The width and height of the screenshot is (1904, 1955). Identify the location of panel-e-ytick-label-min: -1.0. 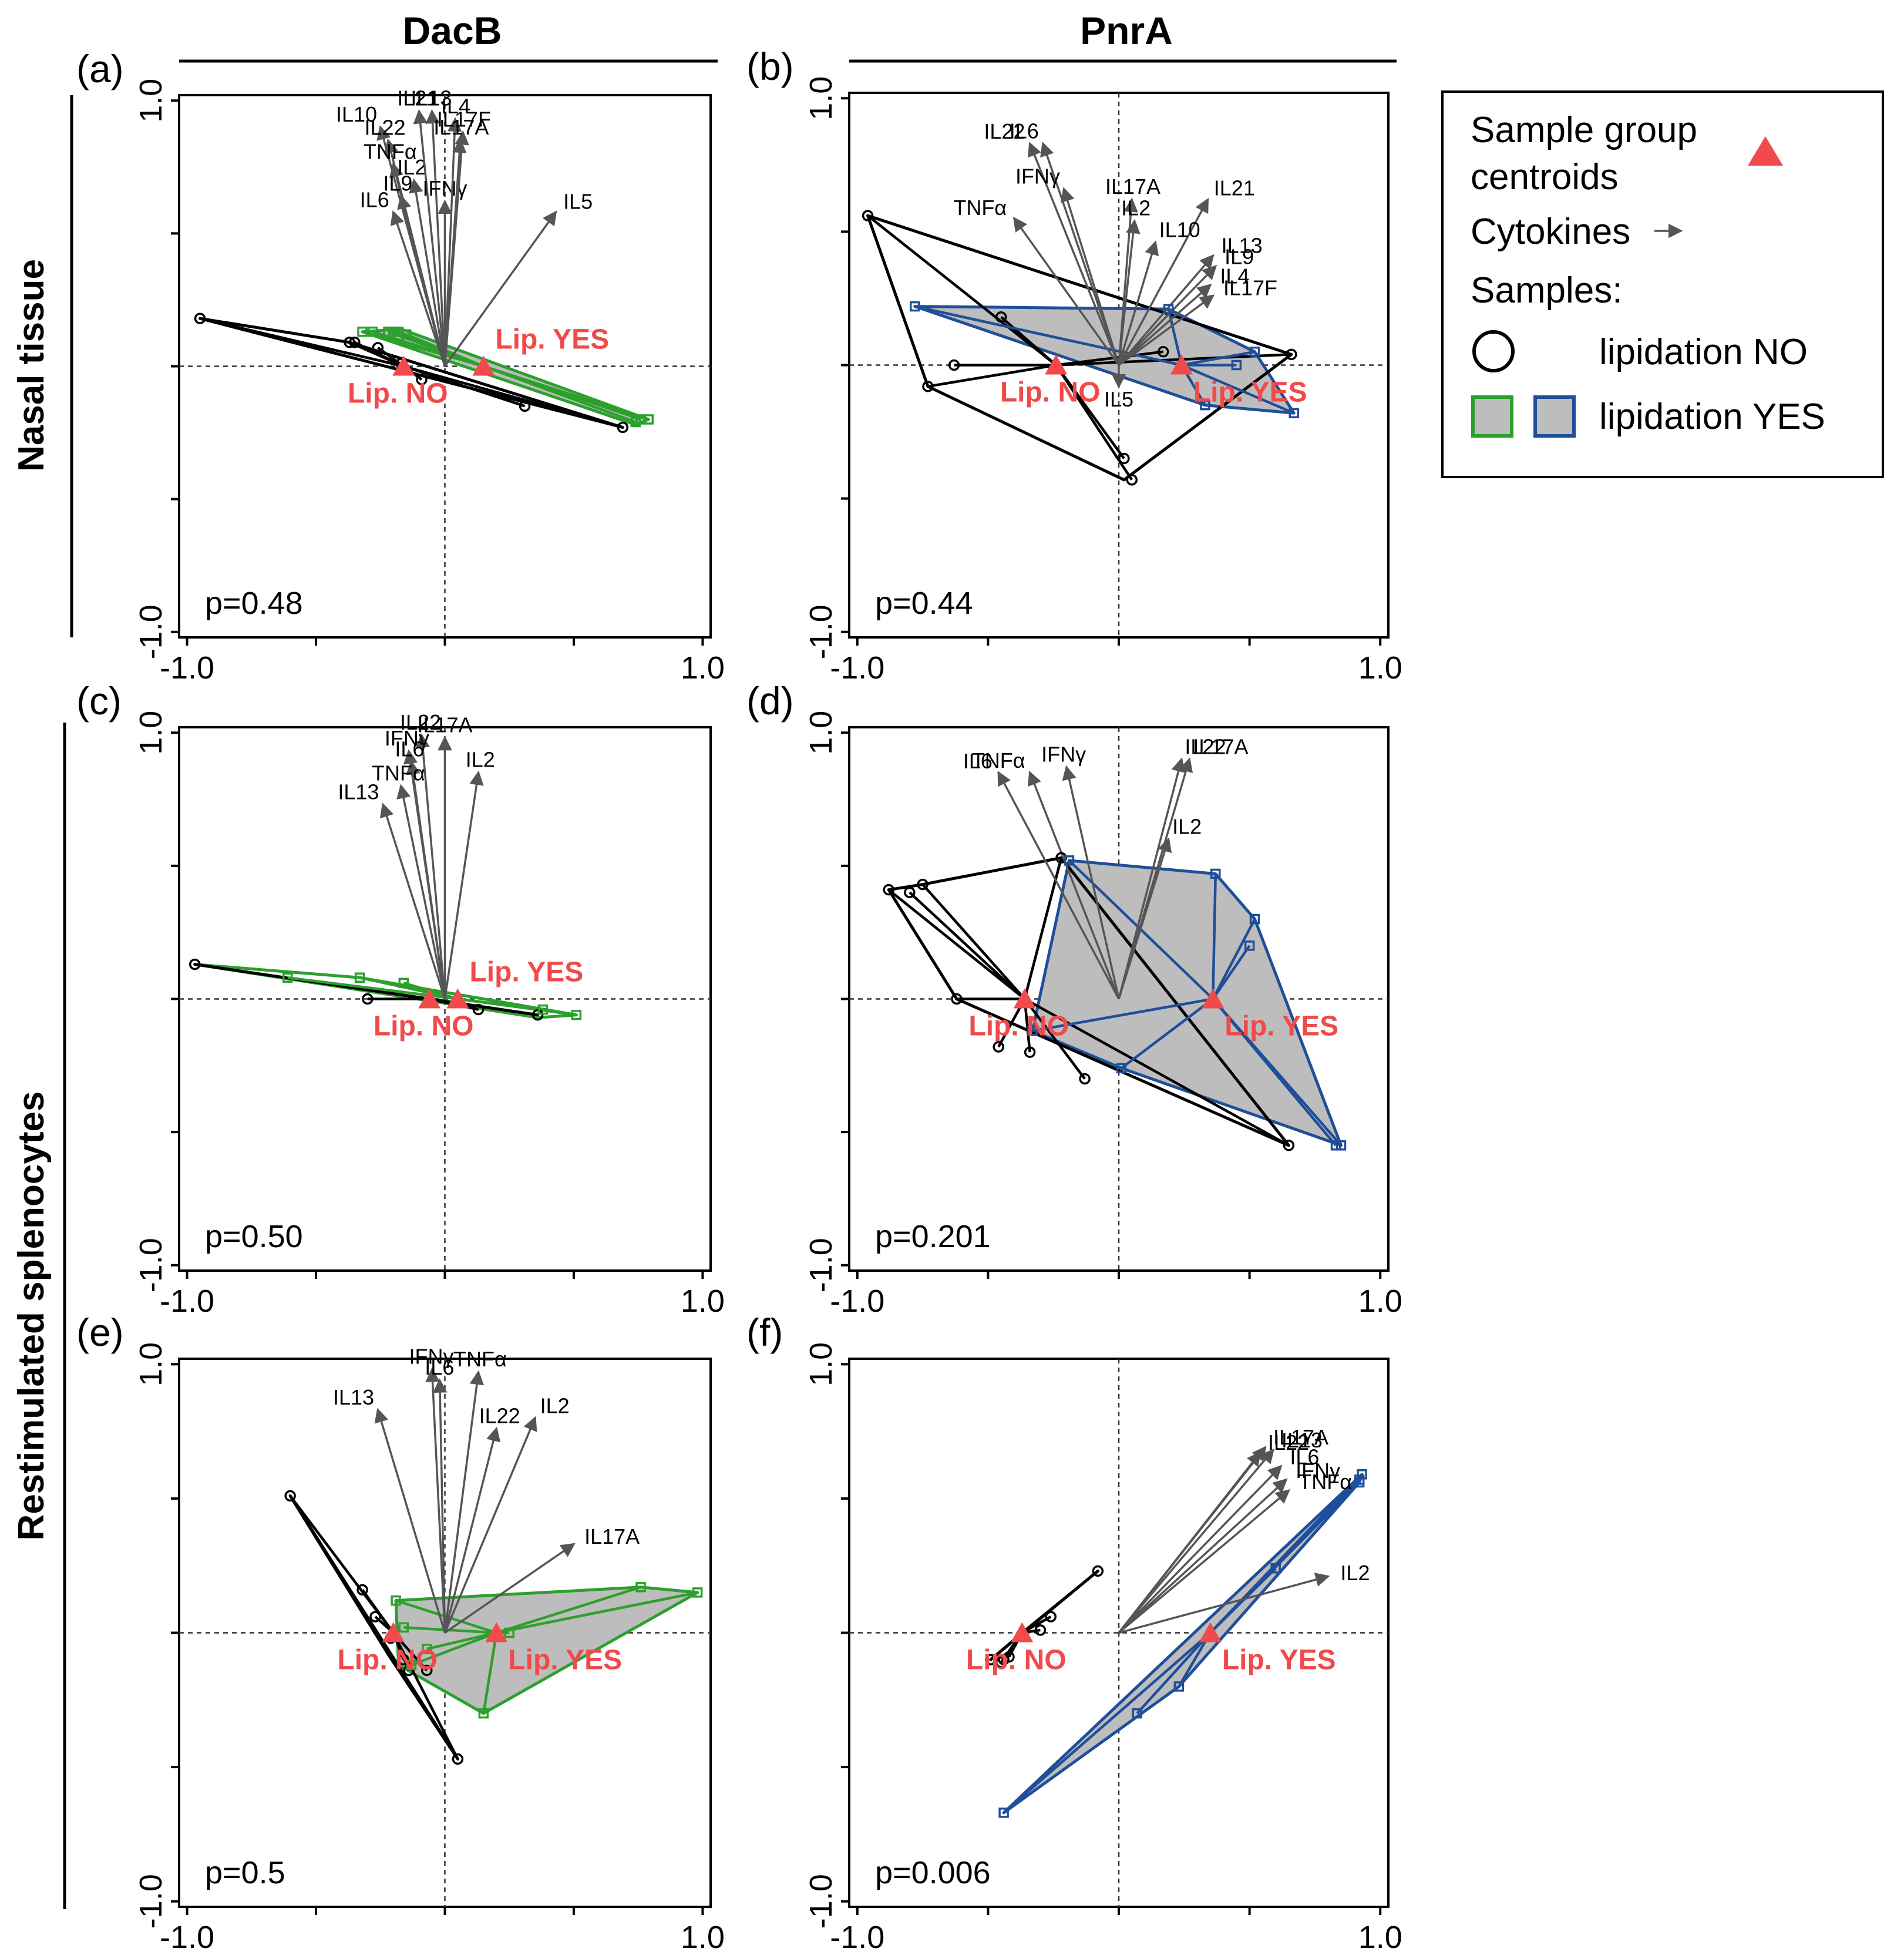
(151, 1901).